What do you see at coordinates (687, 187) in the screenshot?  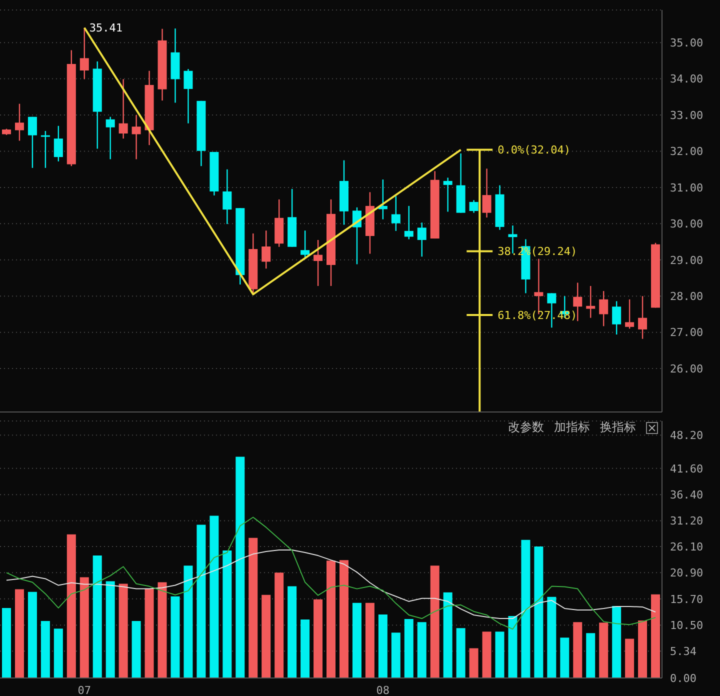 I see `y-tick-label: 31.00` at bounding box center [687, 187].